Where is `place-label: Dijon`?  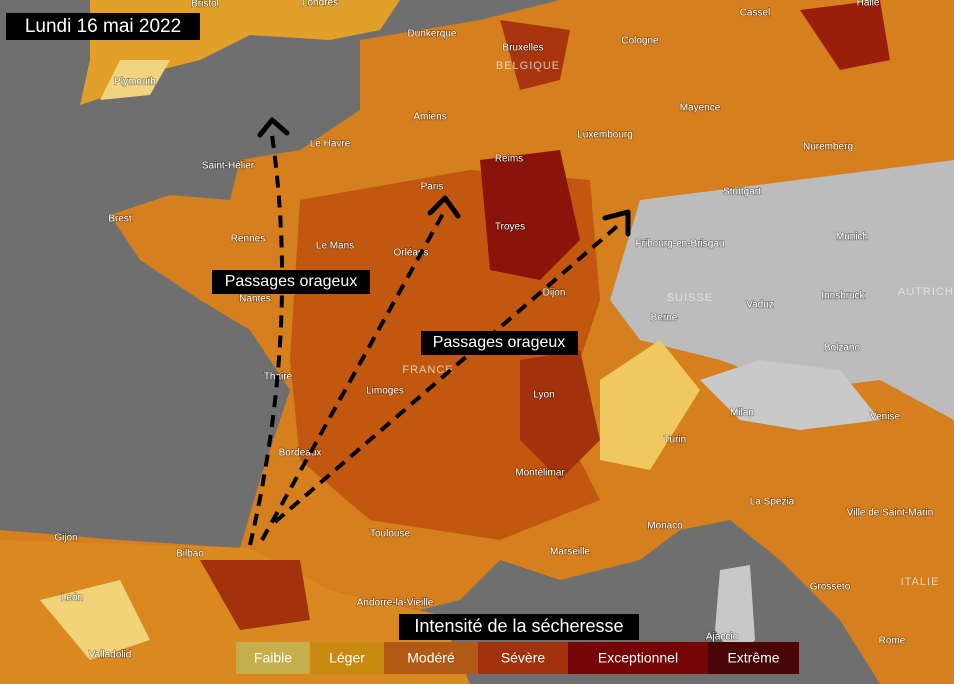
place-label: Dijon is located at coordinates (554, 293).